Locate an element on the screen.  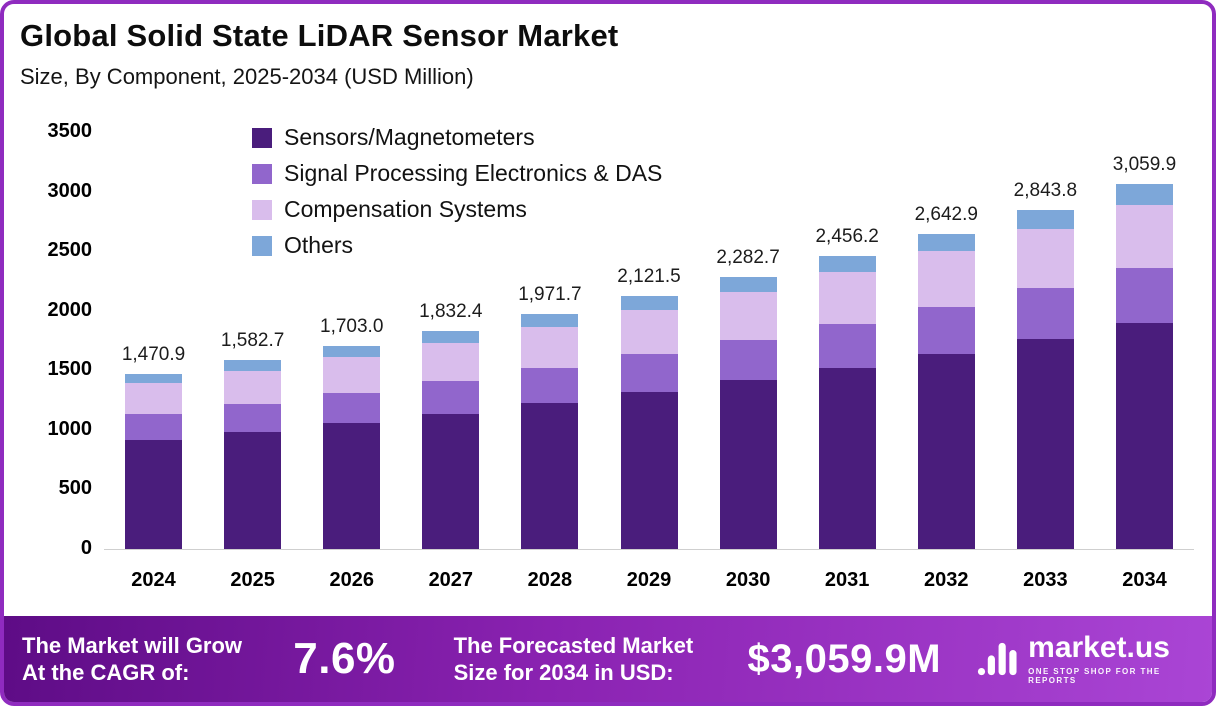
bar-2024 is located at coordinates (154, 461).